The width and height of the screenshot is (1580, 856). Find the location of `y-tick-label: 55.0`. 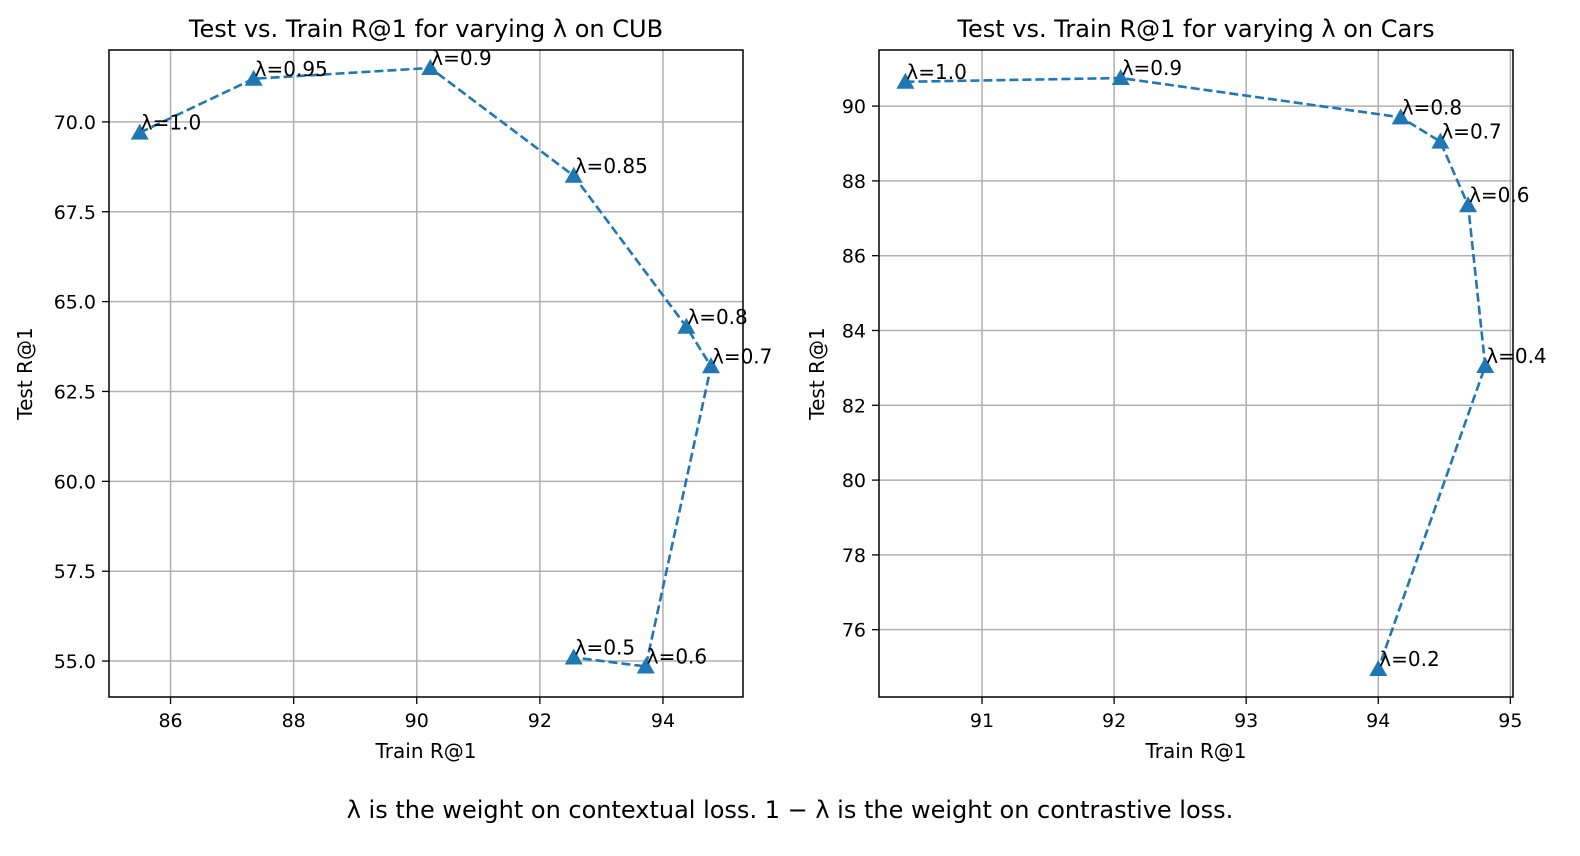

y-tick-label: 55.0 is located at coordinates (75, 662).